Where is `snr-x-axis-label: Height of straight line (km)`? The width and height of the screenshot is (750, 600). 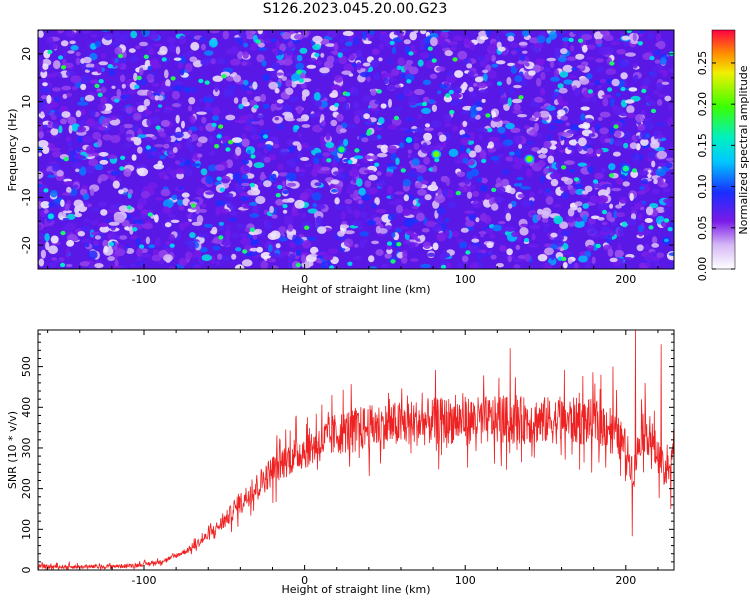 snr-x-axis-label: Height of straight line (km) is located at coordinates (355, 589).